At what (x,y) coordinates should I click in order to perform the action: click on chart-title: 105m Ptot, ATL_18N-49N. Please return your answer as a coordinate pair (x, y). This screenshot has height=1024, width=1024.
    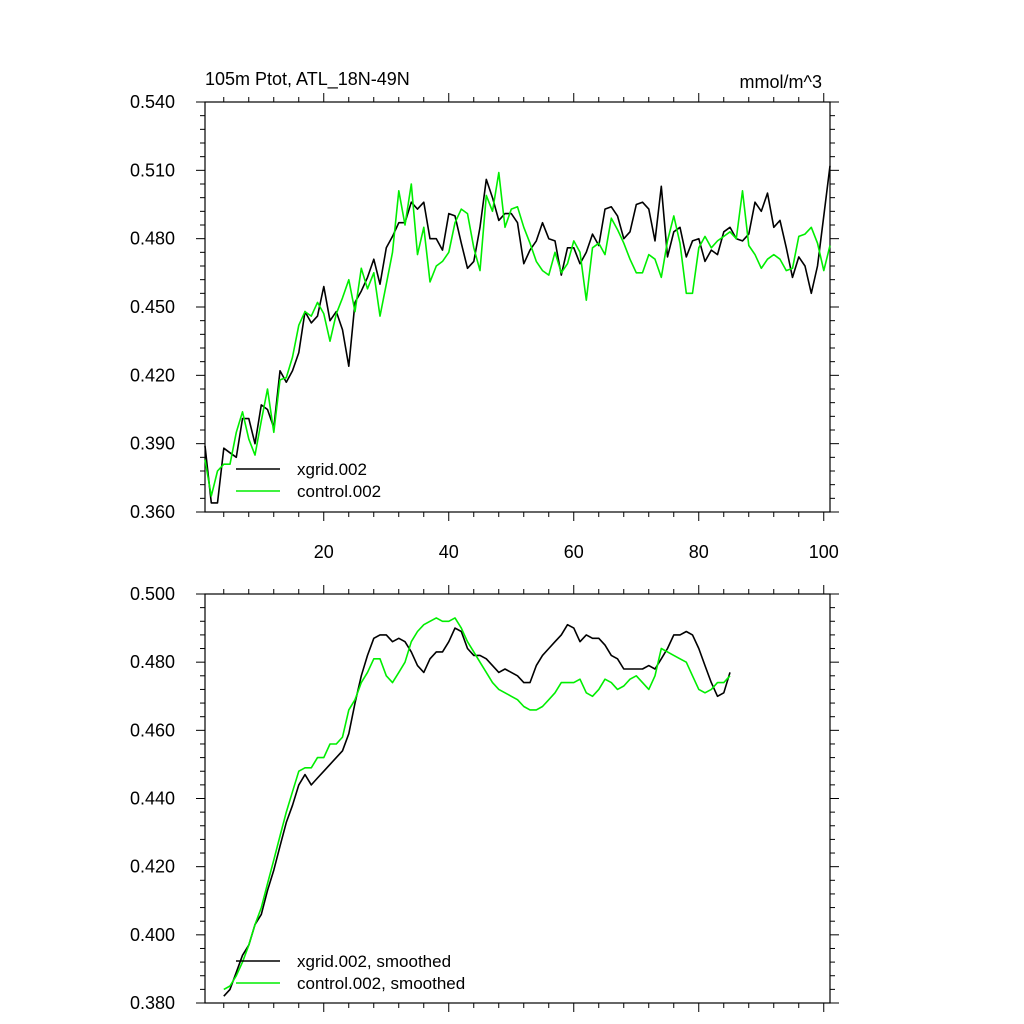
    Looking at the image, I should click on (307, 79).